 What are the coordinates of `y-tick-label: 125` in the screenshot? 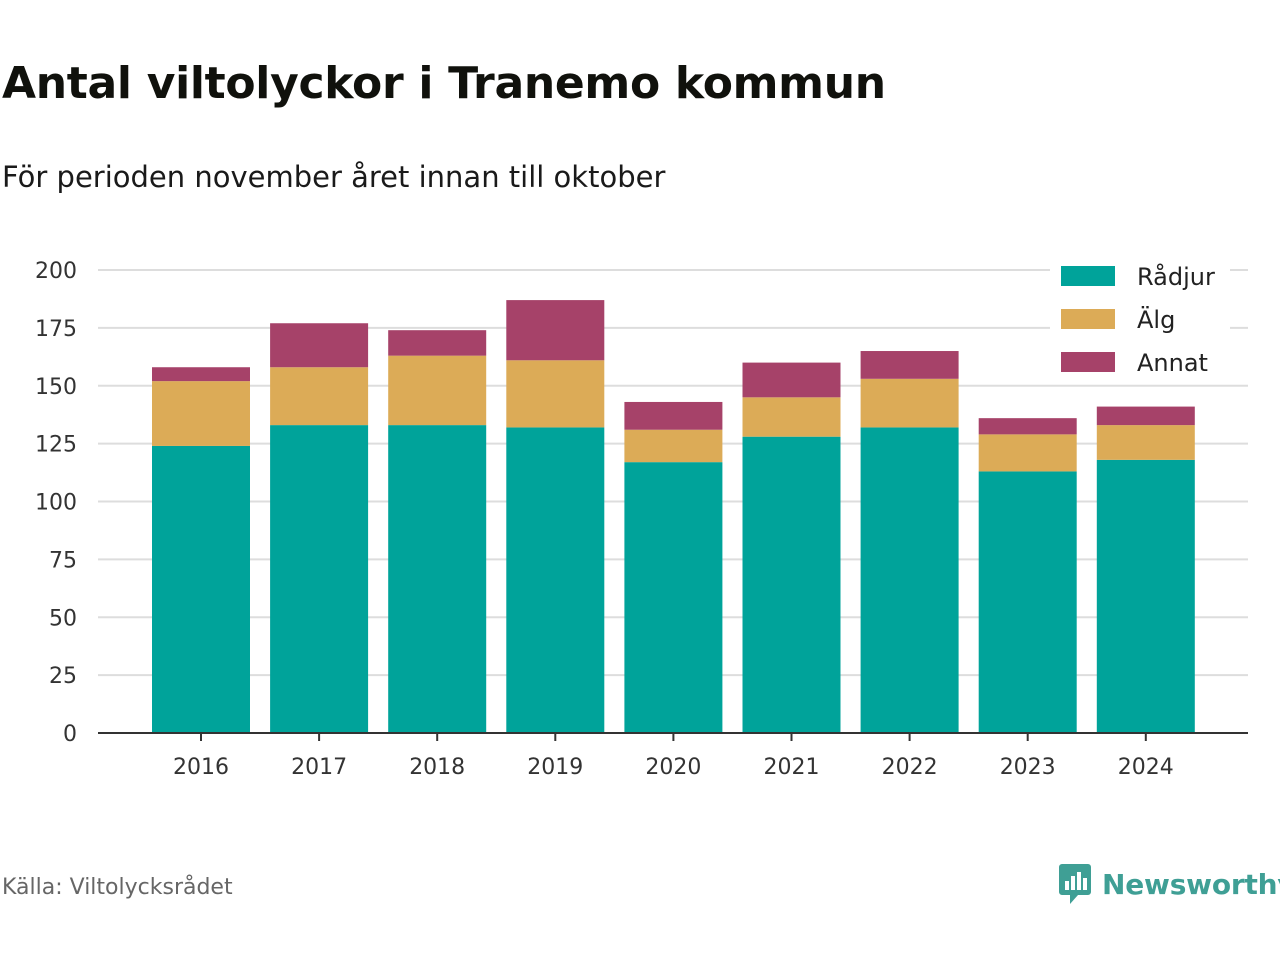 It's located at (56, 445).